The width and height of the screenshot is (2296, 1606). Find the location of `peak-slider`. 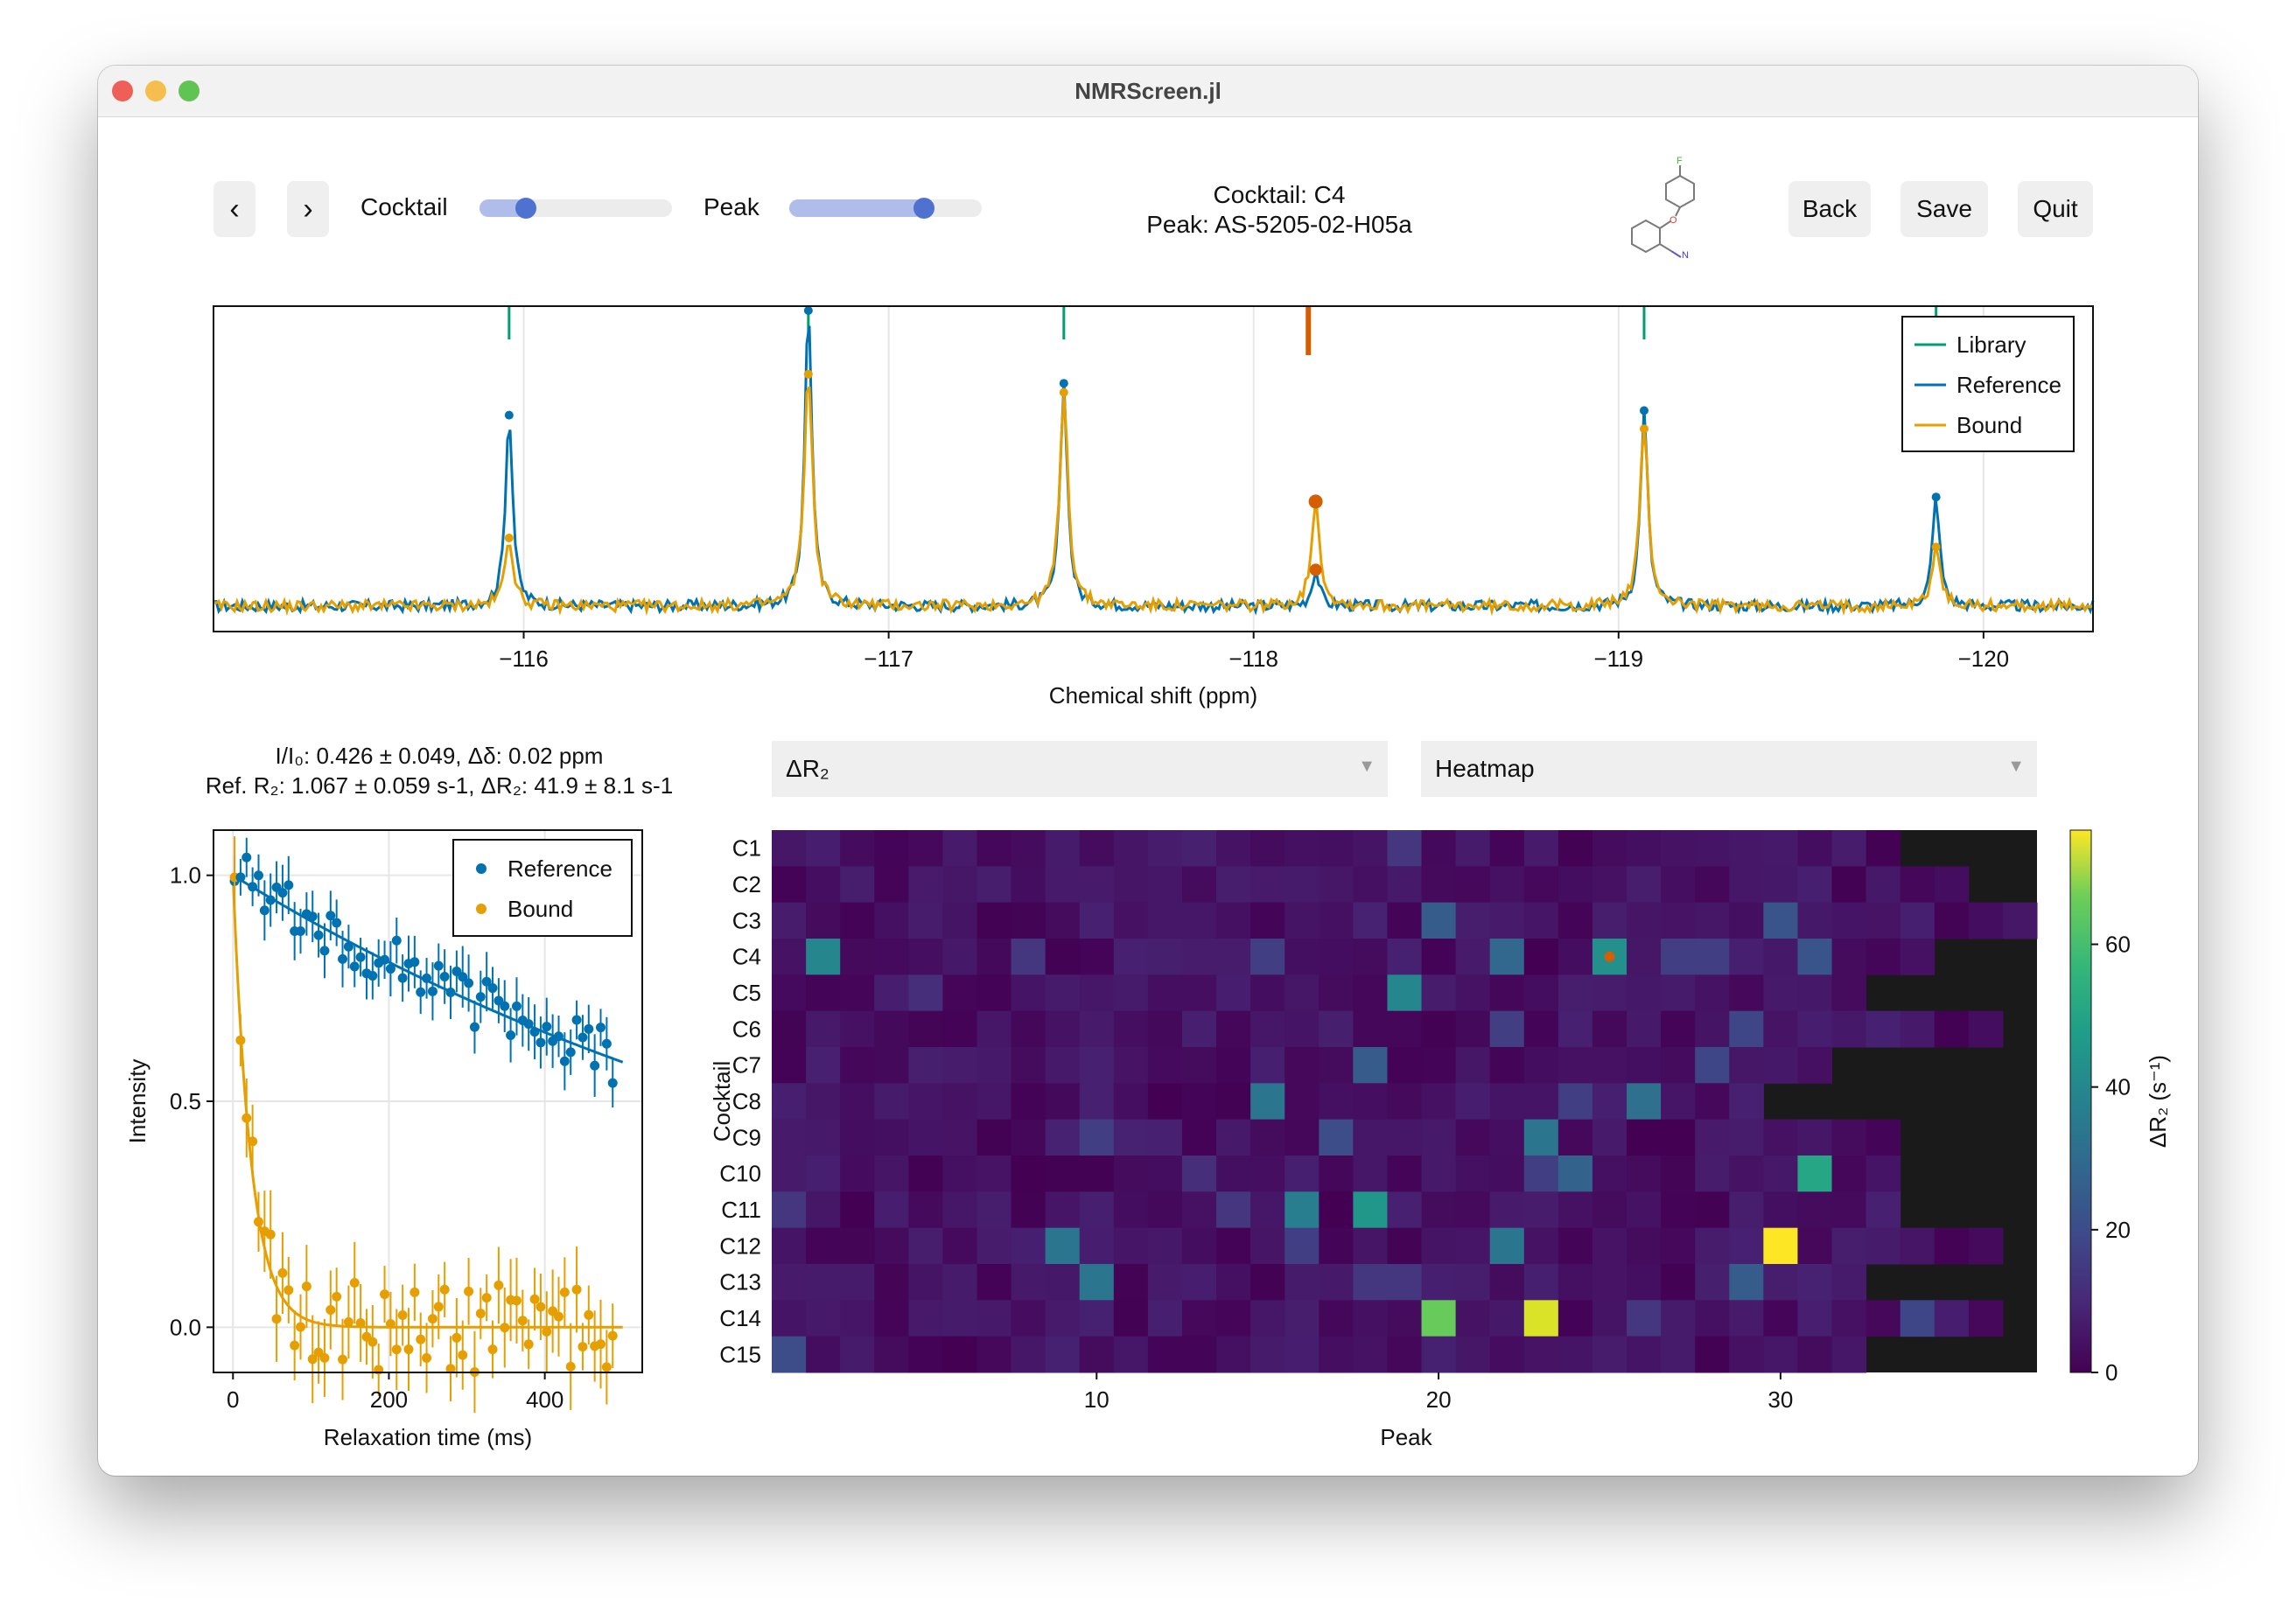

peak-slider is located at coordinates (885, 208).